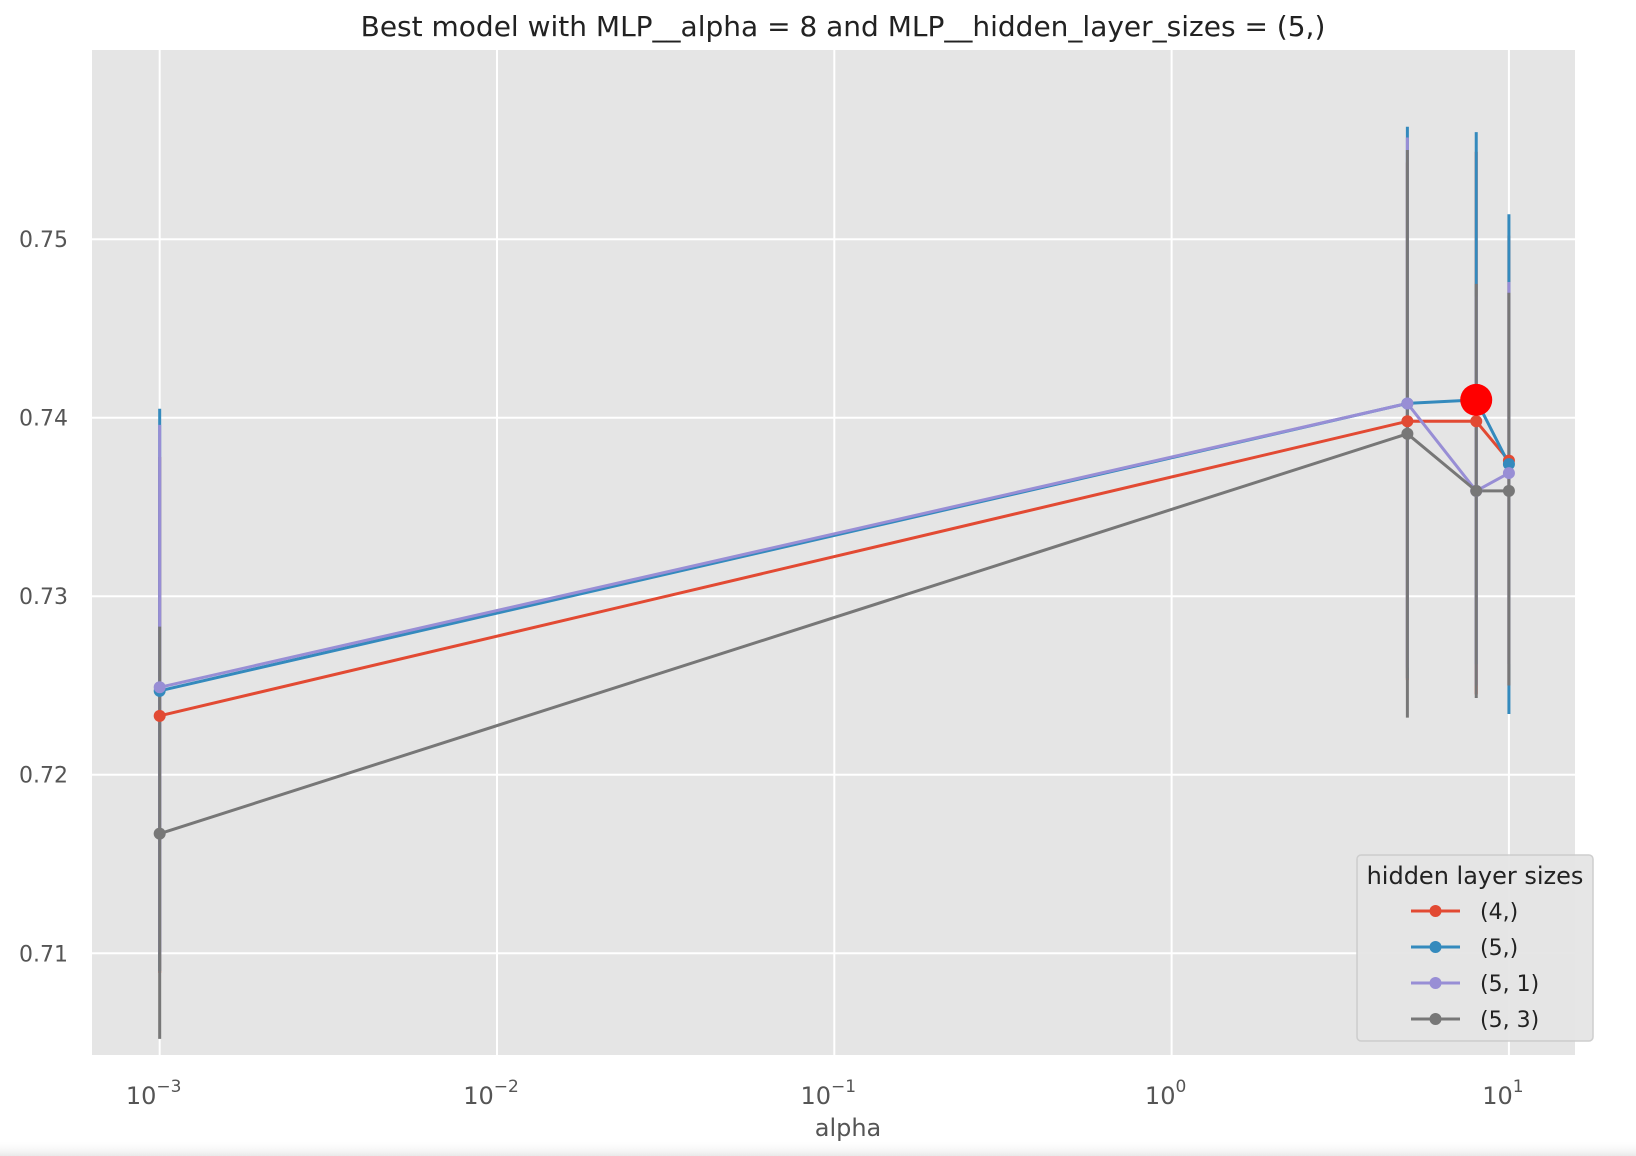 Image resolution: width=1636 pixels, height=1156 pixels. I want to click on x-tick-exponent: 0, so click(1180, 1087).